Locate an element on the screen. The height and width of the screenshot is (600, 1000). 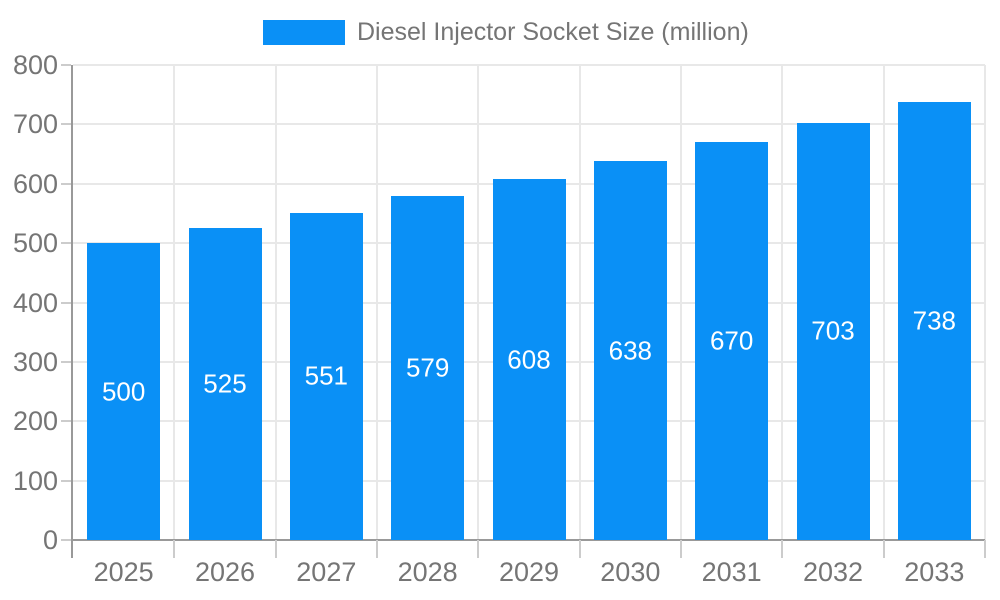
bar: 638 is located at coordinates (630, 350).